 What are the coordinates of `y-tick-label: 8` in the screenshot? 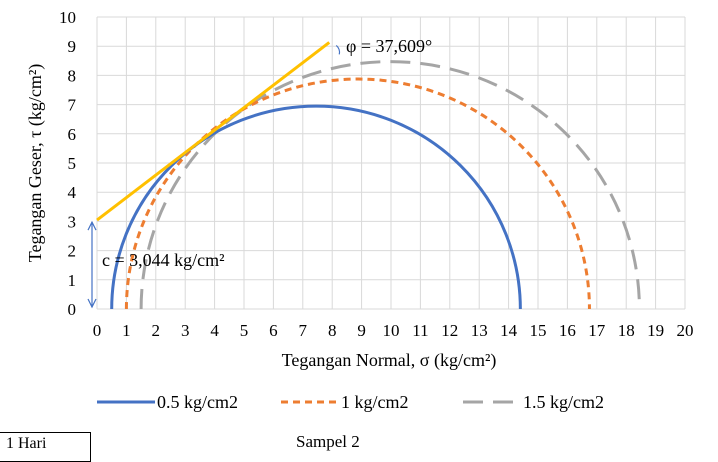 It's located at (72, 75).